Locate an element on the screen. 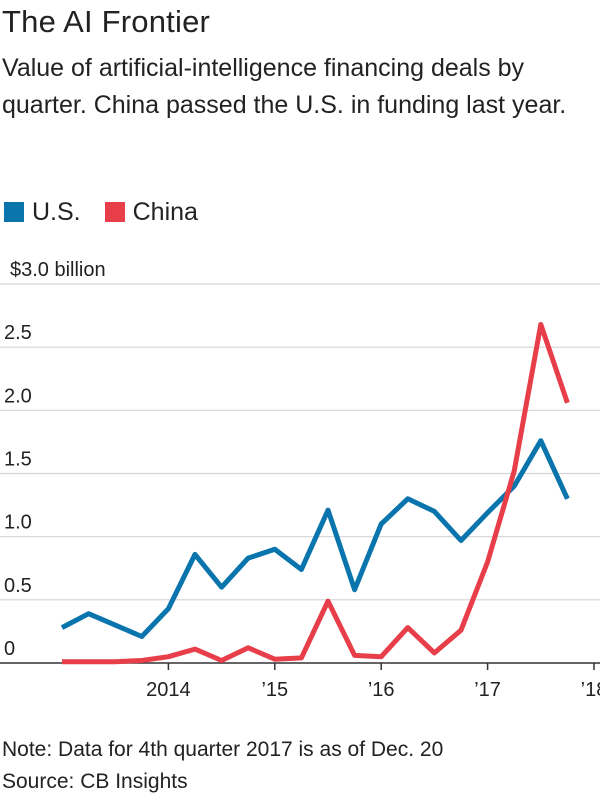 The width and height of the screenshot is (600, 800). legend-item-china: China is located at coordinates (151, 212).